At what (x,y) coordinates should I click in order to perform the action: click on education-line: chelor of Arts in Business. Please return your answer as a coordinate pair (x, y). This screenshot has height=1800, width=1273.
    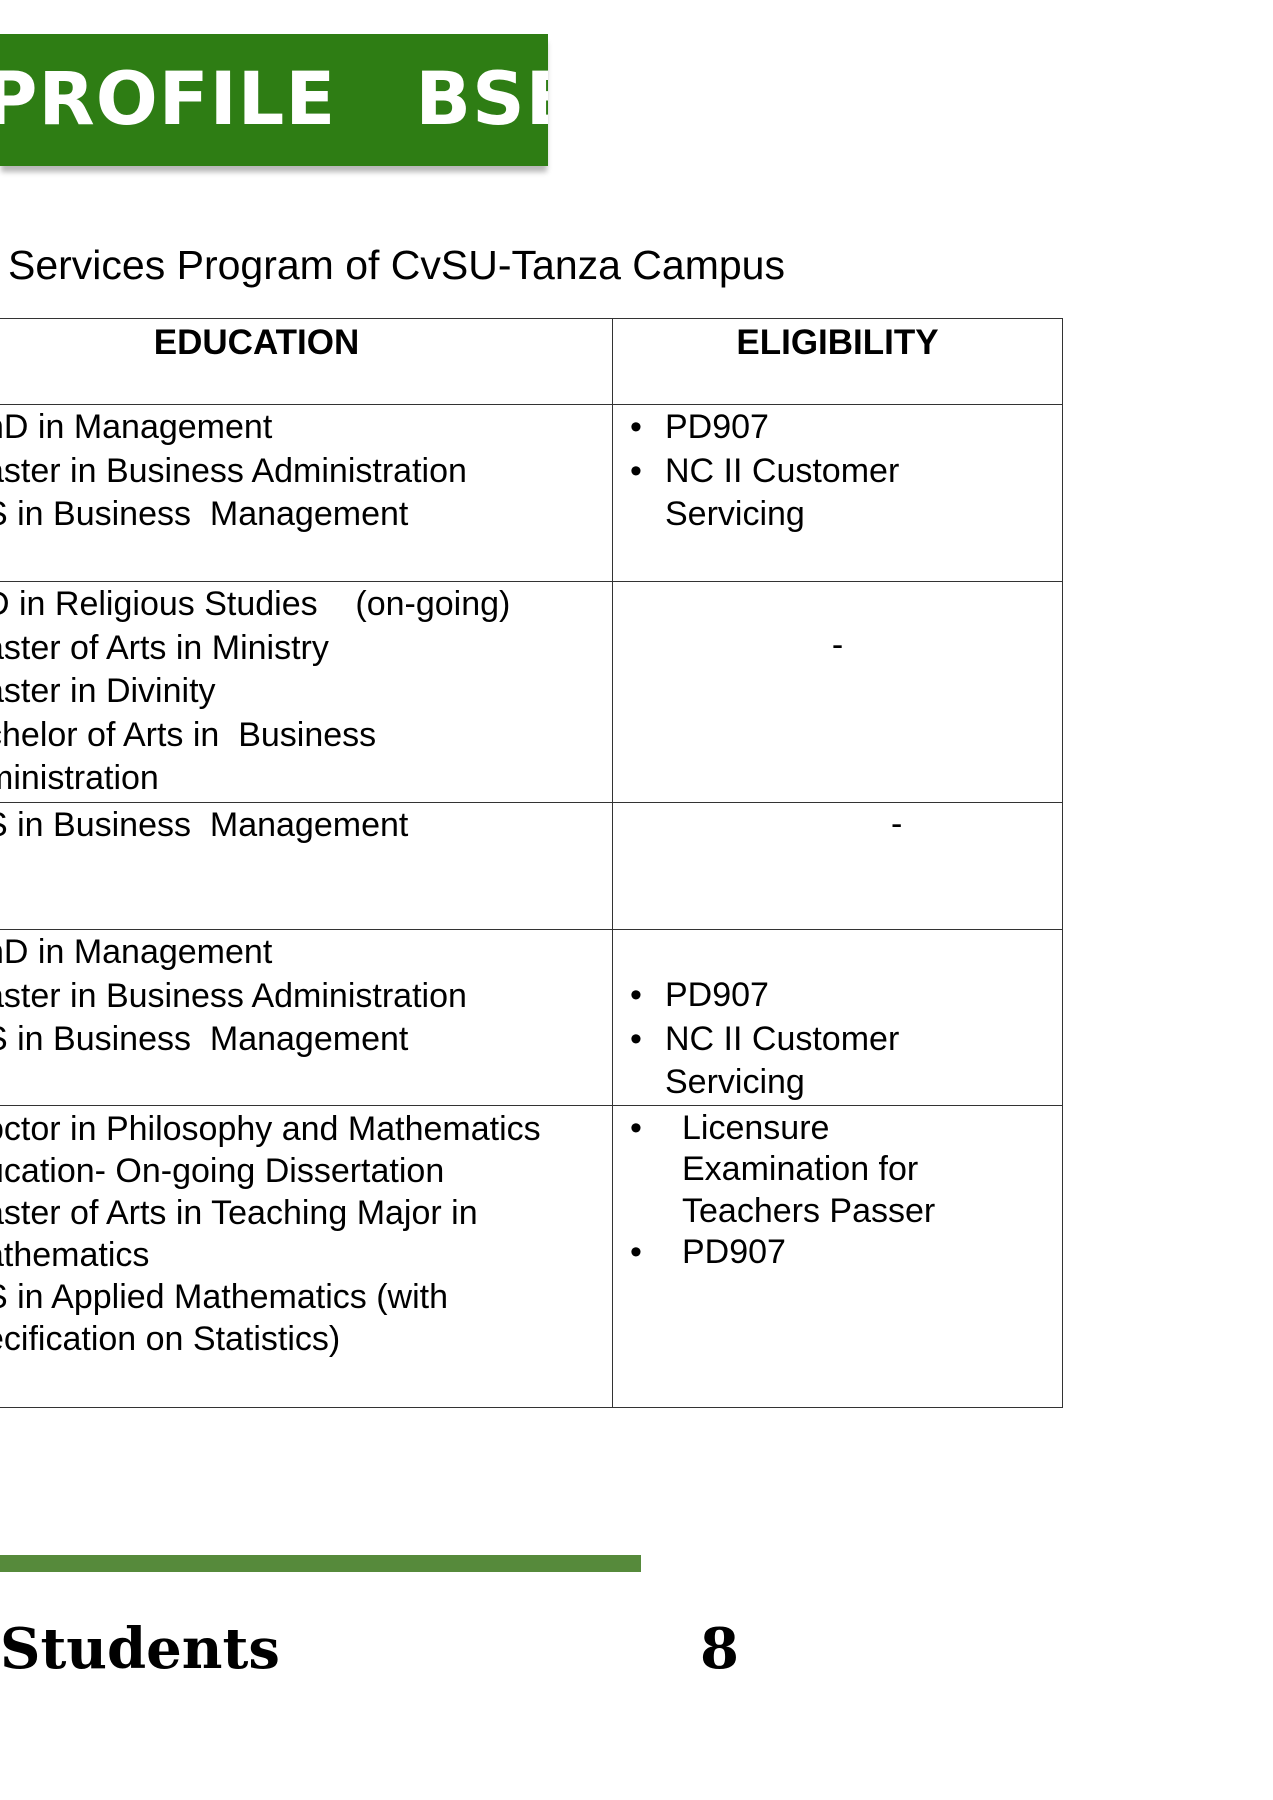
    Looking at the image, I should click on (188, 734).